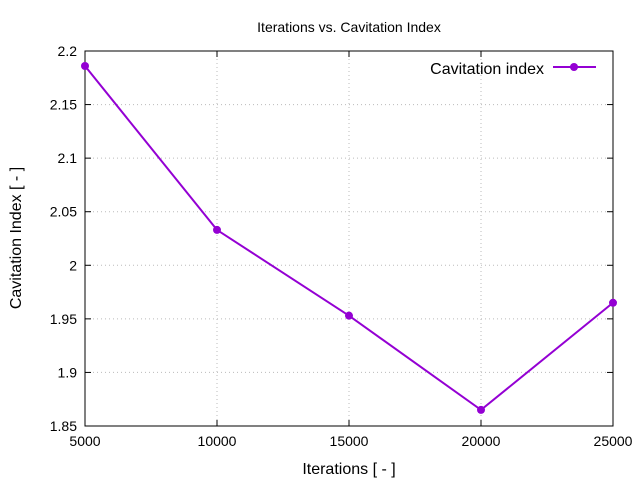 The width and height of the screenshot is (640, 485). Describe the element at coordinates (348, 469) in the screenshot. I see `x-axis-label: Iterations [ - ]` at that location.